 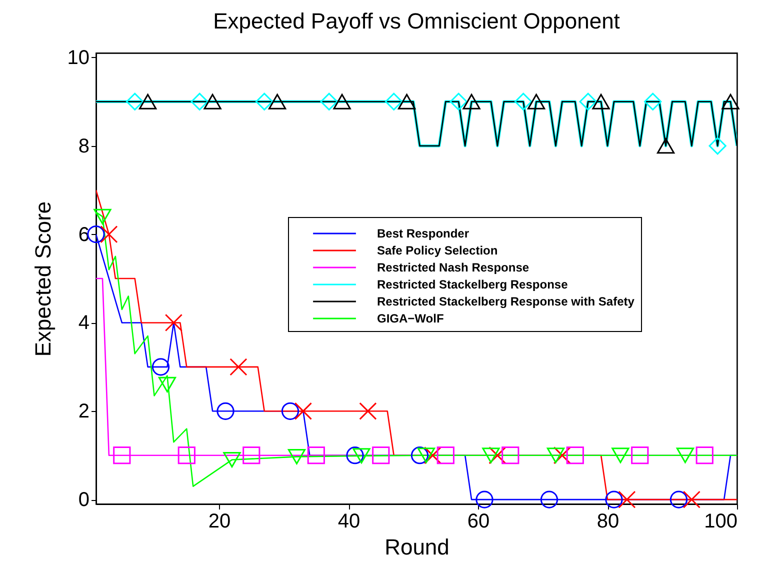 What do you see at coordinates (219, 521) in the screenshot?
I see `x-tick-label: 20` at bounding box center [219, 521].